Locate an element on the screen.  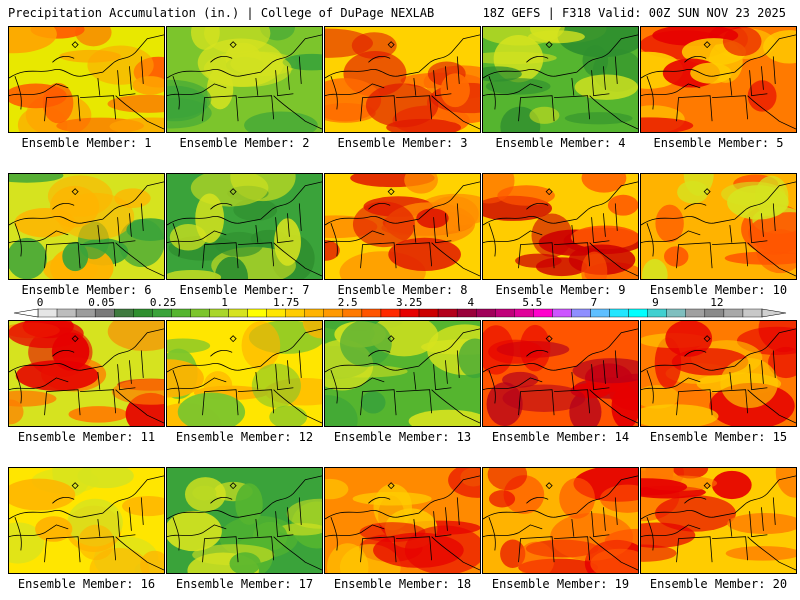
precip-colorbar: 0 0.05 0.25 1 1.75 2.5 3.25 4 5.5 7 9 12 is located at coordinates (400, 307).